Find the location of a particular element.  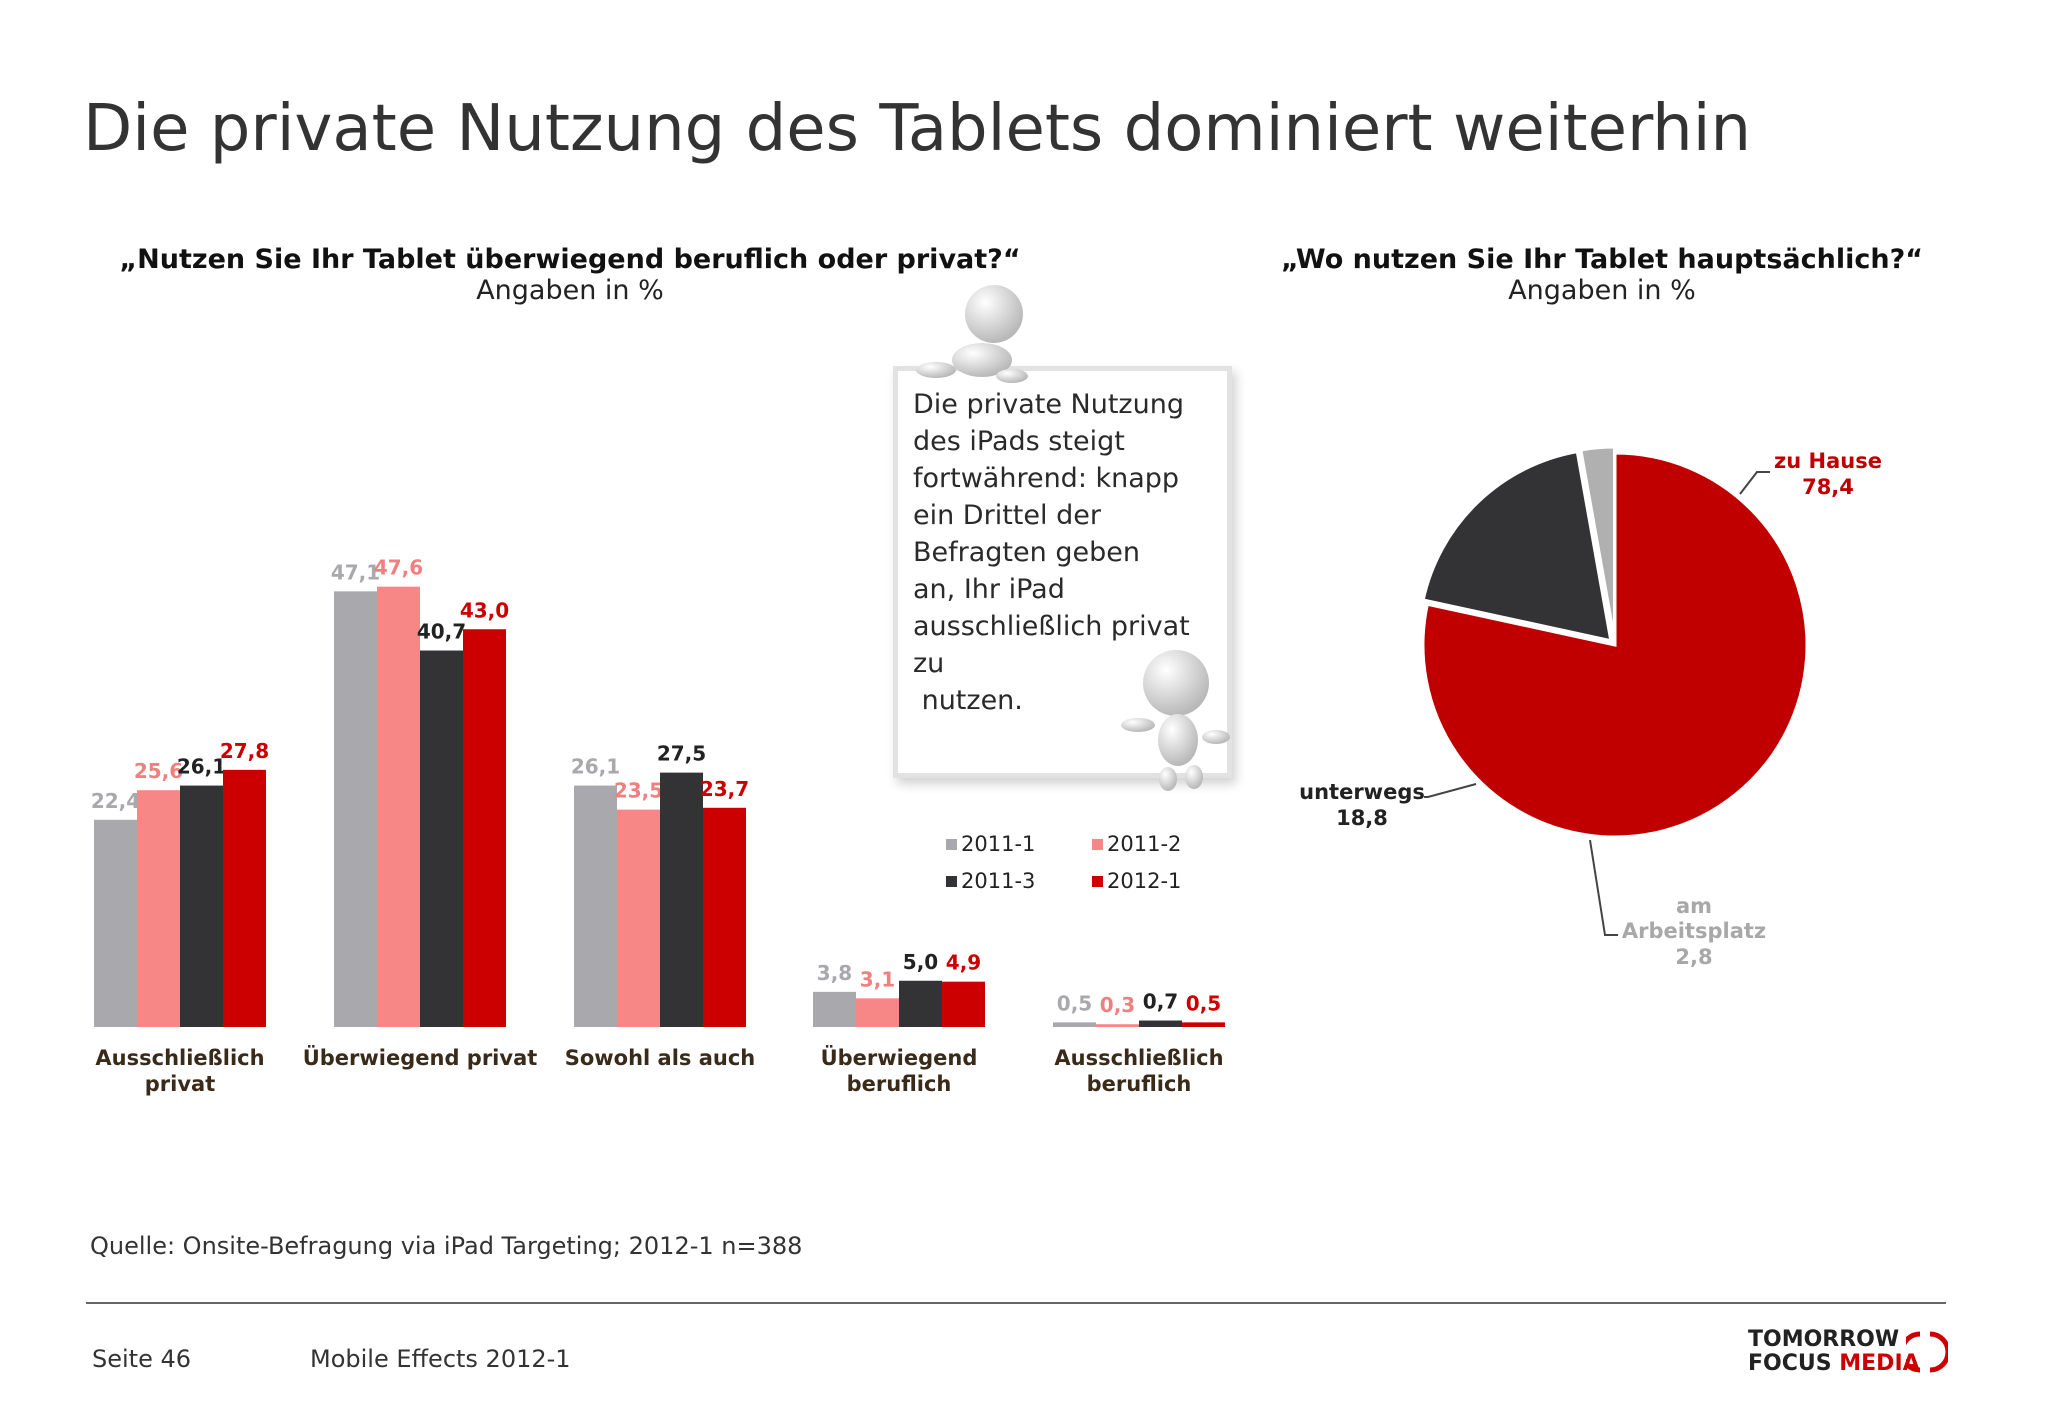

category-label-line: Überwiegend privat is located at coordinates (420, 1057).